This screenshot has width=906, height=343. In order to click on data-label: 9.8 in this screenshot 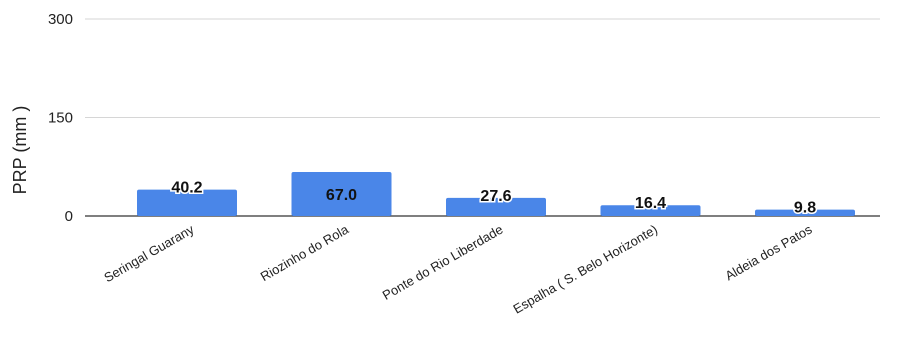, I will do `click(805, 208)`.